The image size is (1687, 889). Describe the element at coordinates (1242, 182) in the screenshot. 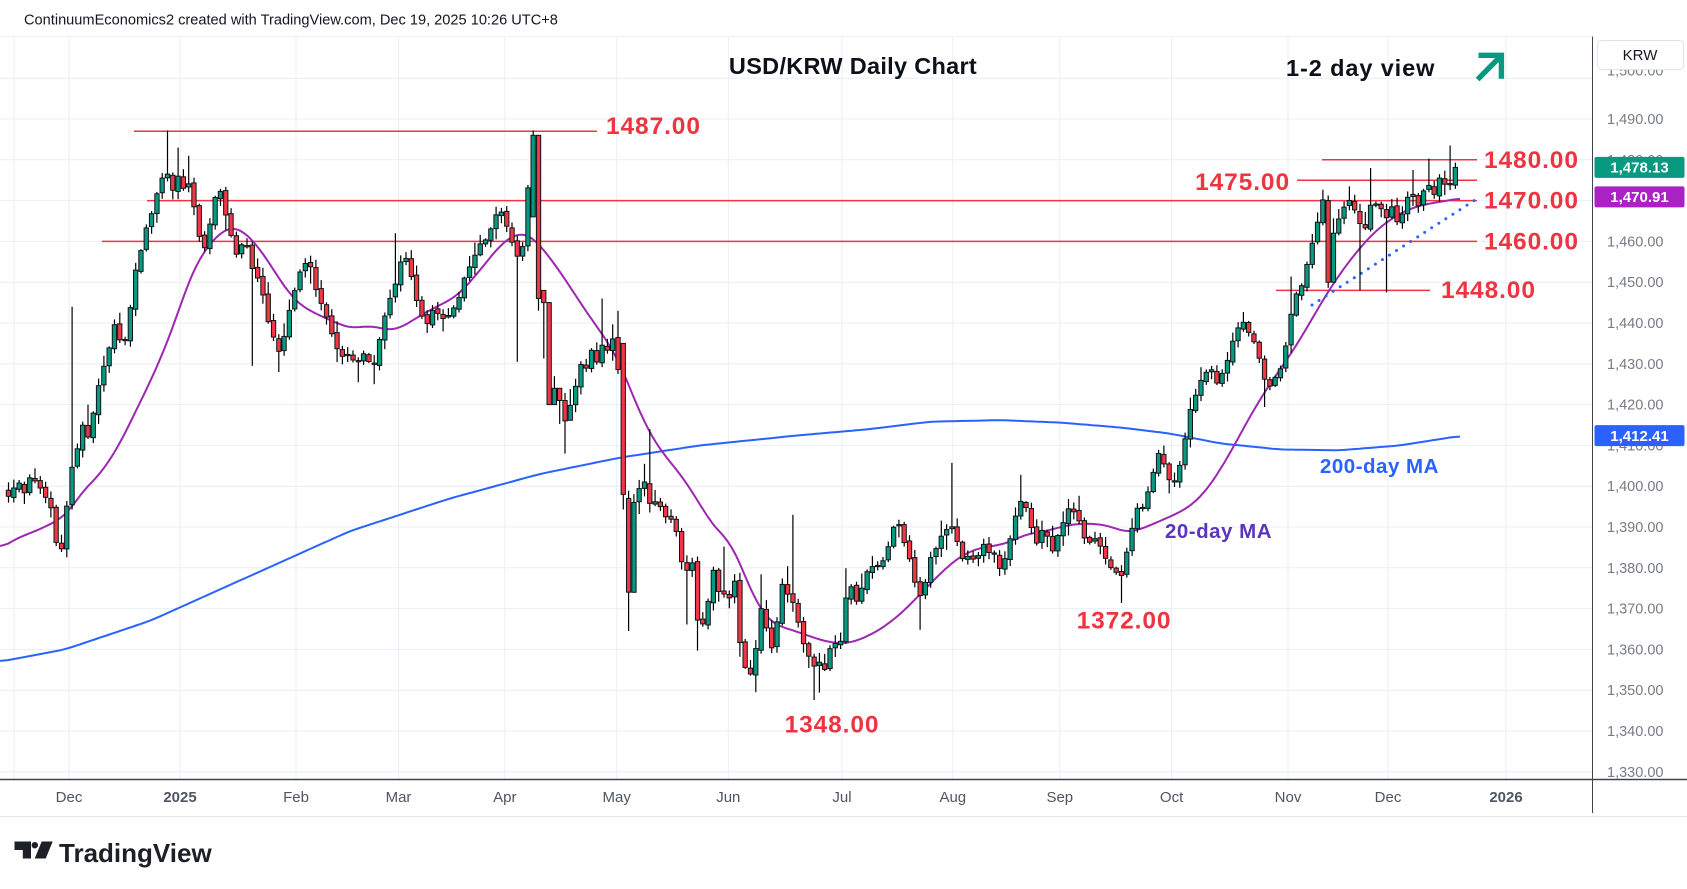

I see `svg-text: 1475.00` at that location.